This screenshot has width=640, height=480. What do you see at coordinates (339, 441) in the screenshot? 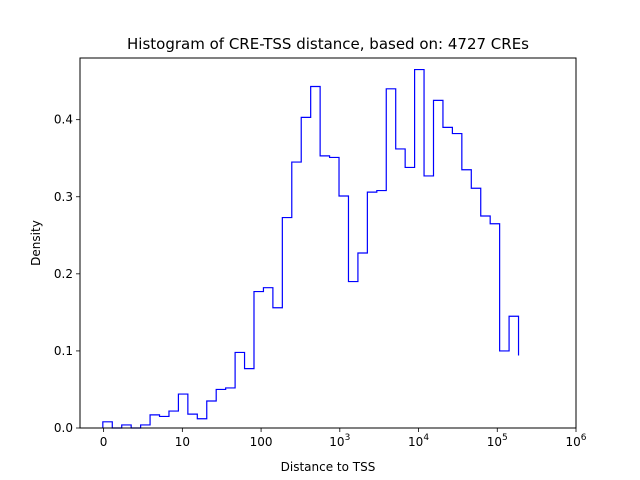
I see `x-tick-label: 10³` at bounding box center [339, 441].